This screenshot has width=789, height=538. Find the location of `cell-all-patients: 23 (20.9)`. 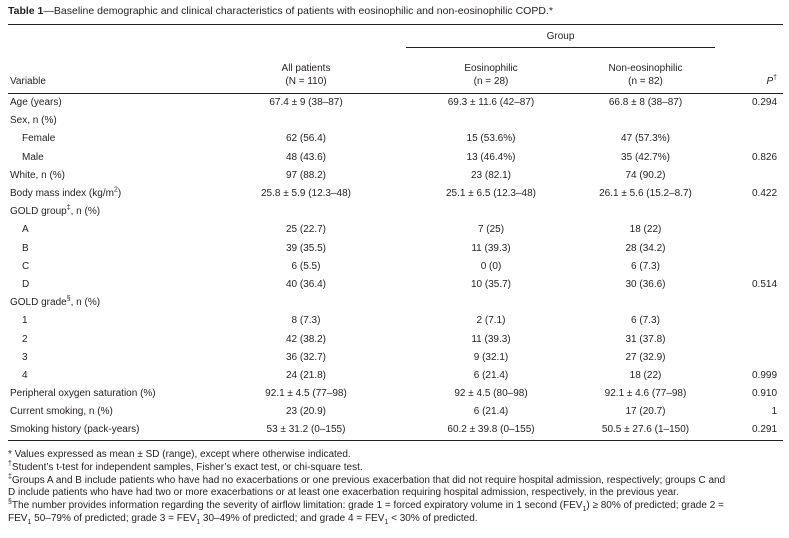

cell-all-patients: 23 (20.9) is located at coordinates (306, 412).